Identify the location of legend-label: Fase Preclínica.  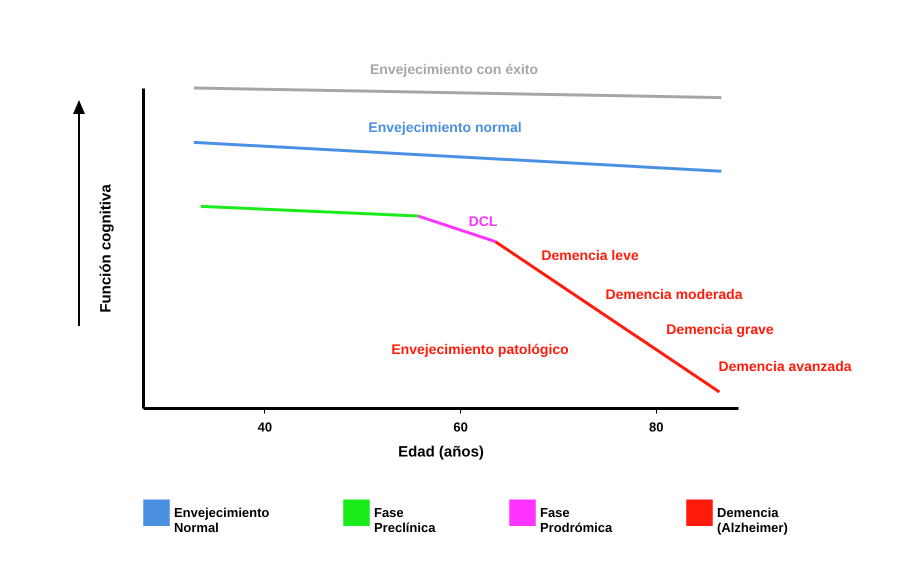
(405, 519).